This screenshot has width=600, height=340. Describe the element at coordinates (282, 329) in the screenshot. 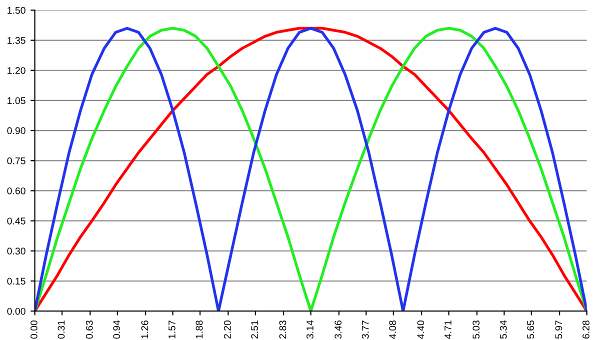

I see `x-tick-label: 2.83` at that location.